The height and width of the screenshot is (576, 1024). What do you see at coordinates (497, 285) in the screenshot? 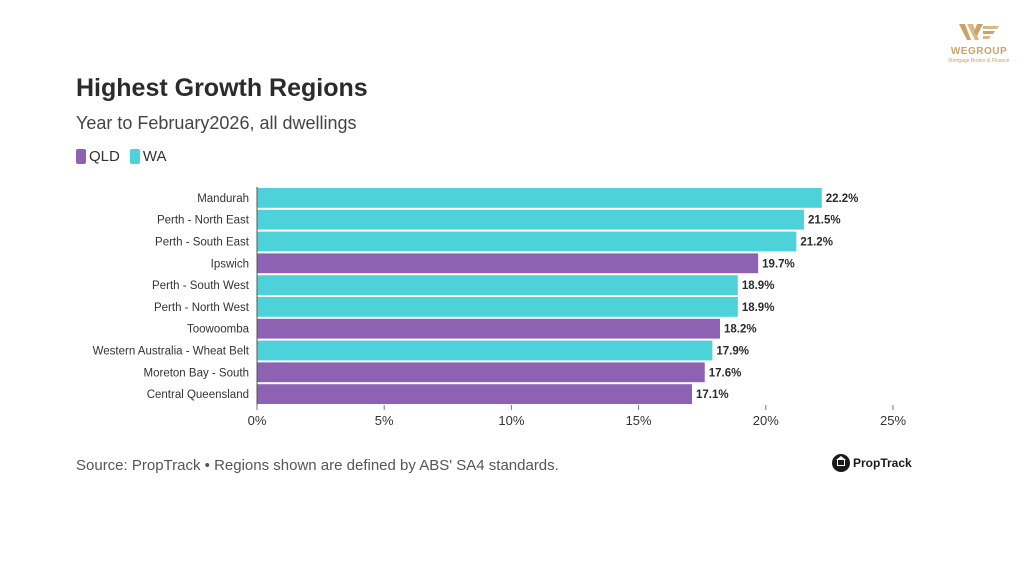
I see `bar-perth-south-west` at bounding box center [497, 285].